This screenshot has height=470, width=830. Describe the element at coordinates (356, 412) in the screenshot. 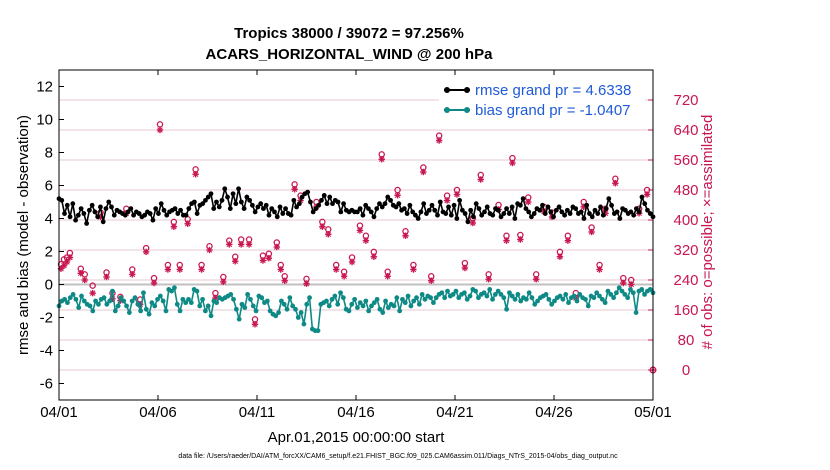

I see `x-tick-label-3: 04/16` at that location.